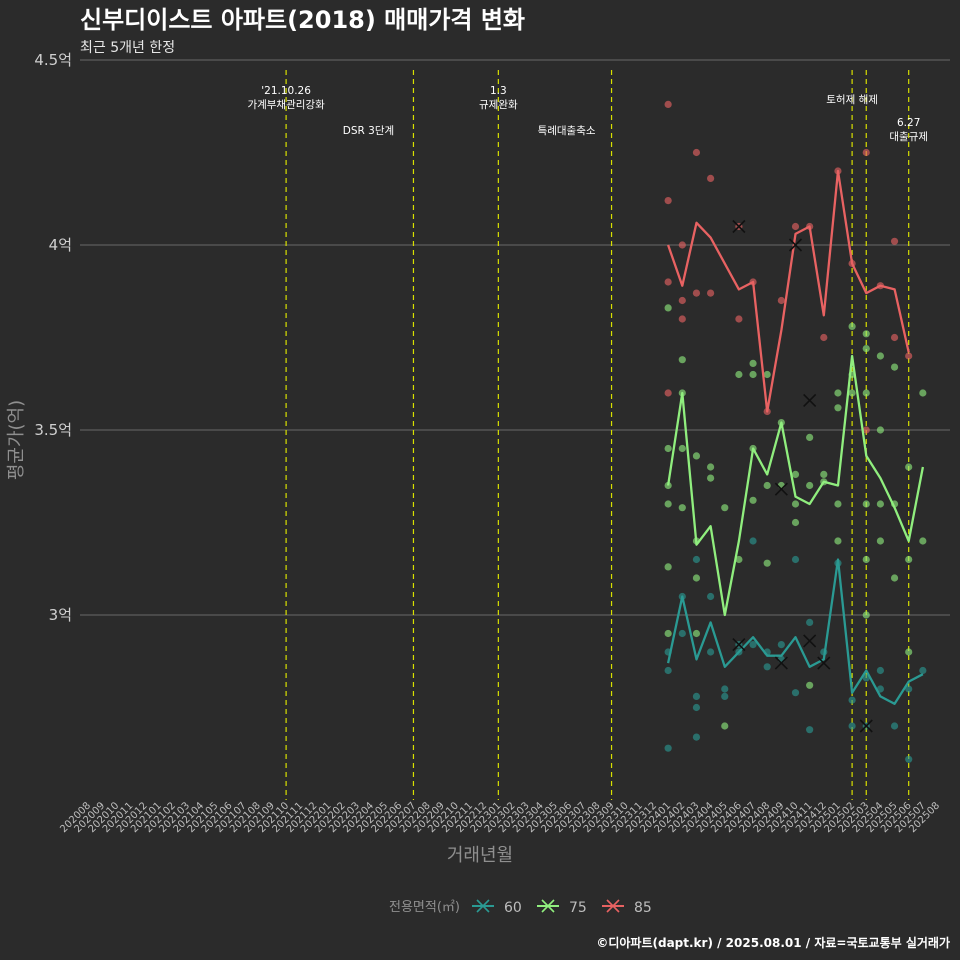  I want to click on event-label-line: '21.10.26, so click(286, 91).